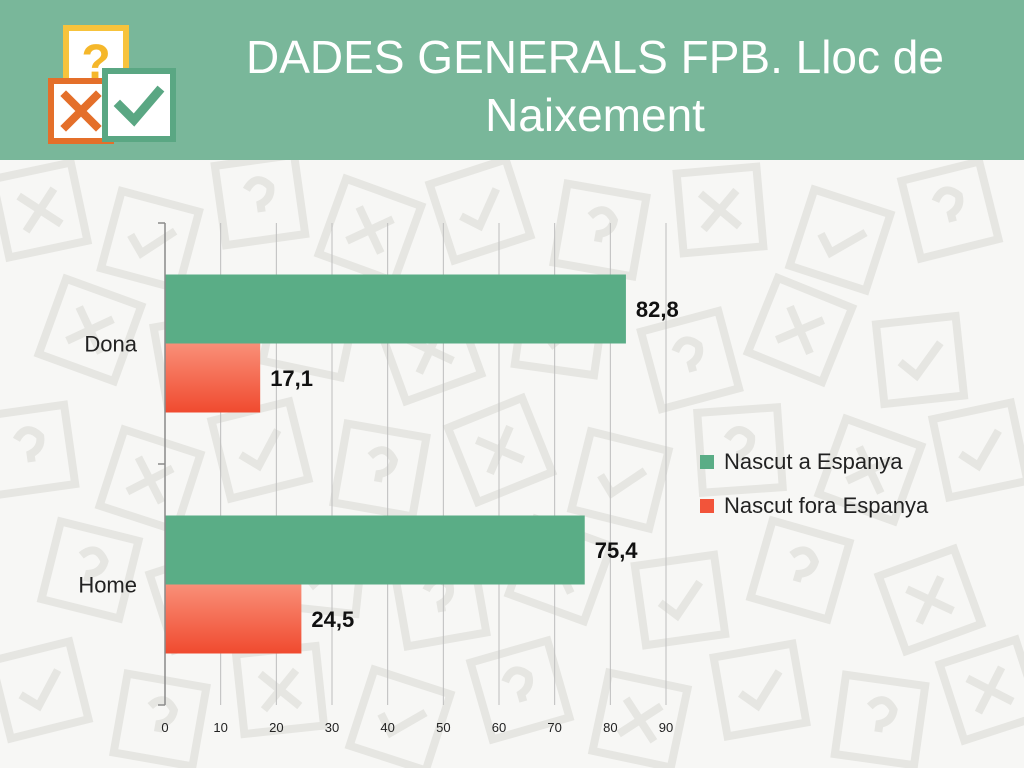 The image size is (1024, 768). I want to click on legend-swatch-espanya, so click(707, 462).